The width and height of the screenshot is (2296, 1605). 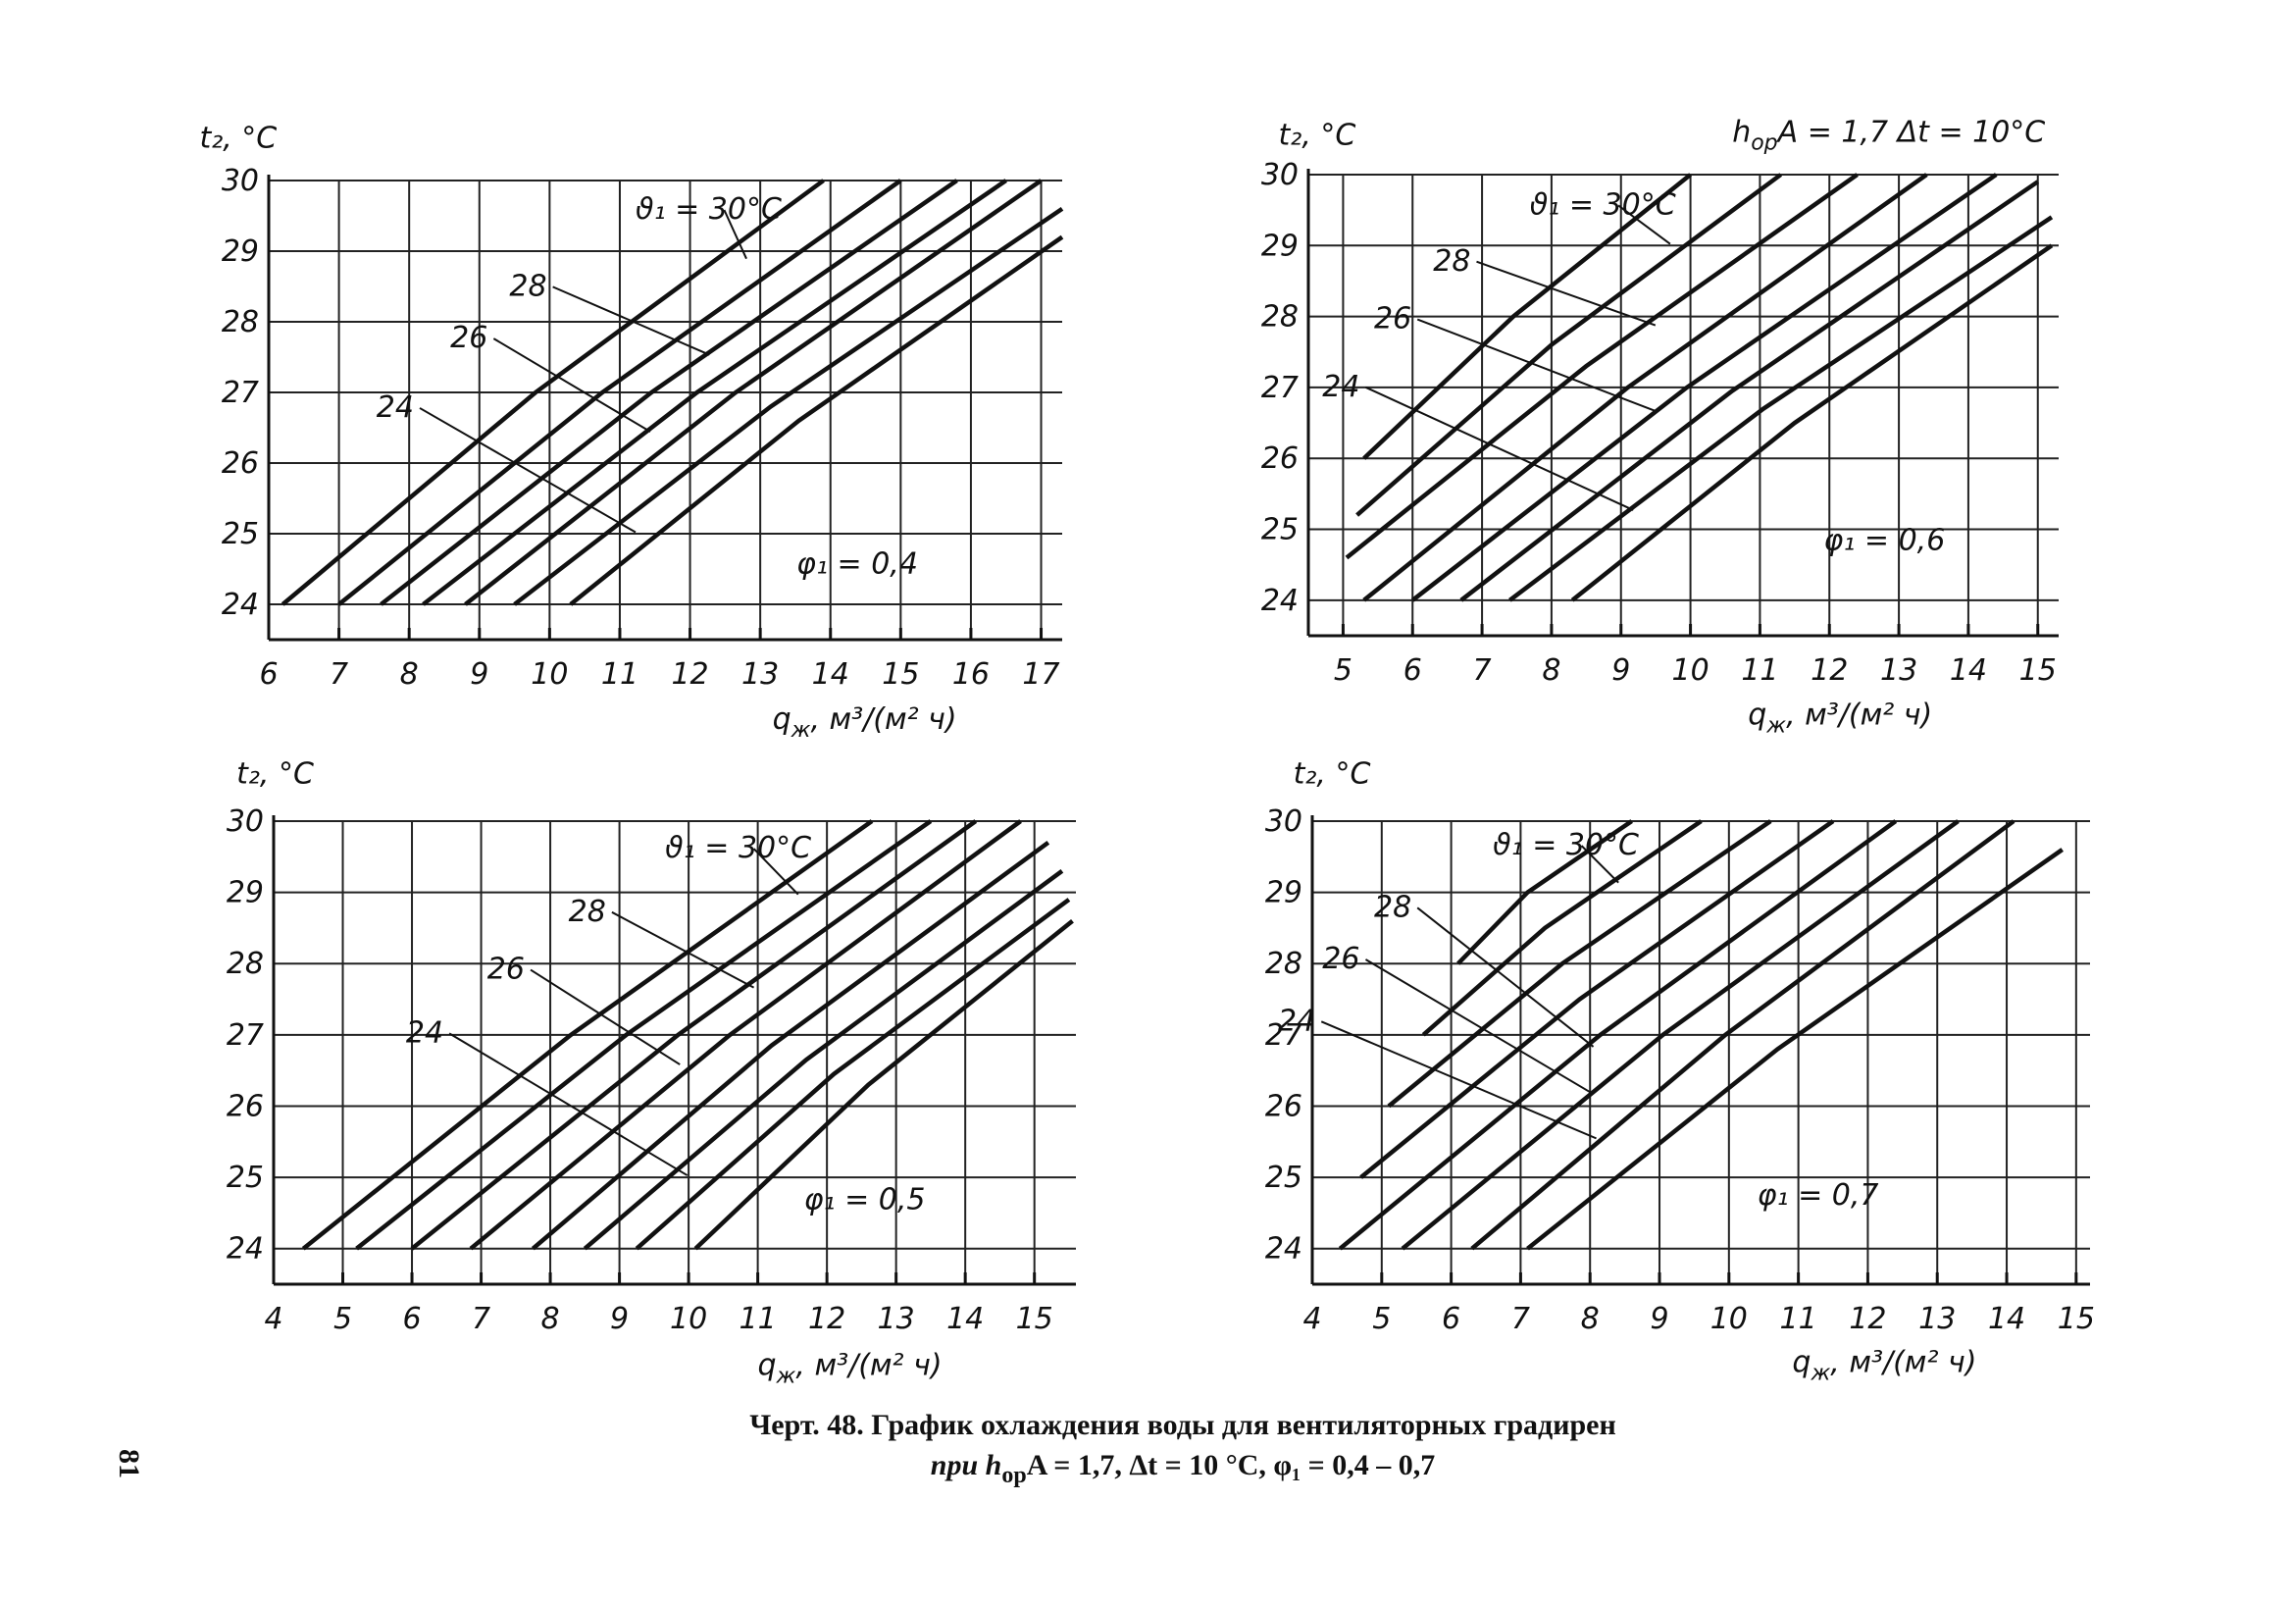 I want to click on x-tick-label: 16, so click(x=971, y=674).